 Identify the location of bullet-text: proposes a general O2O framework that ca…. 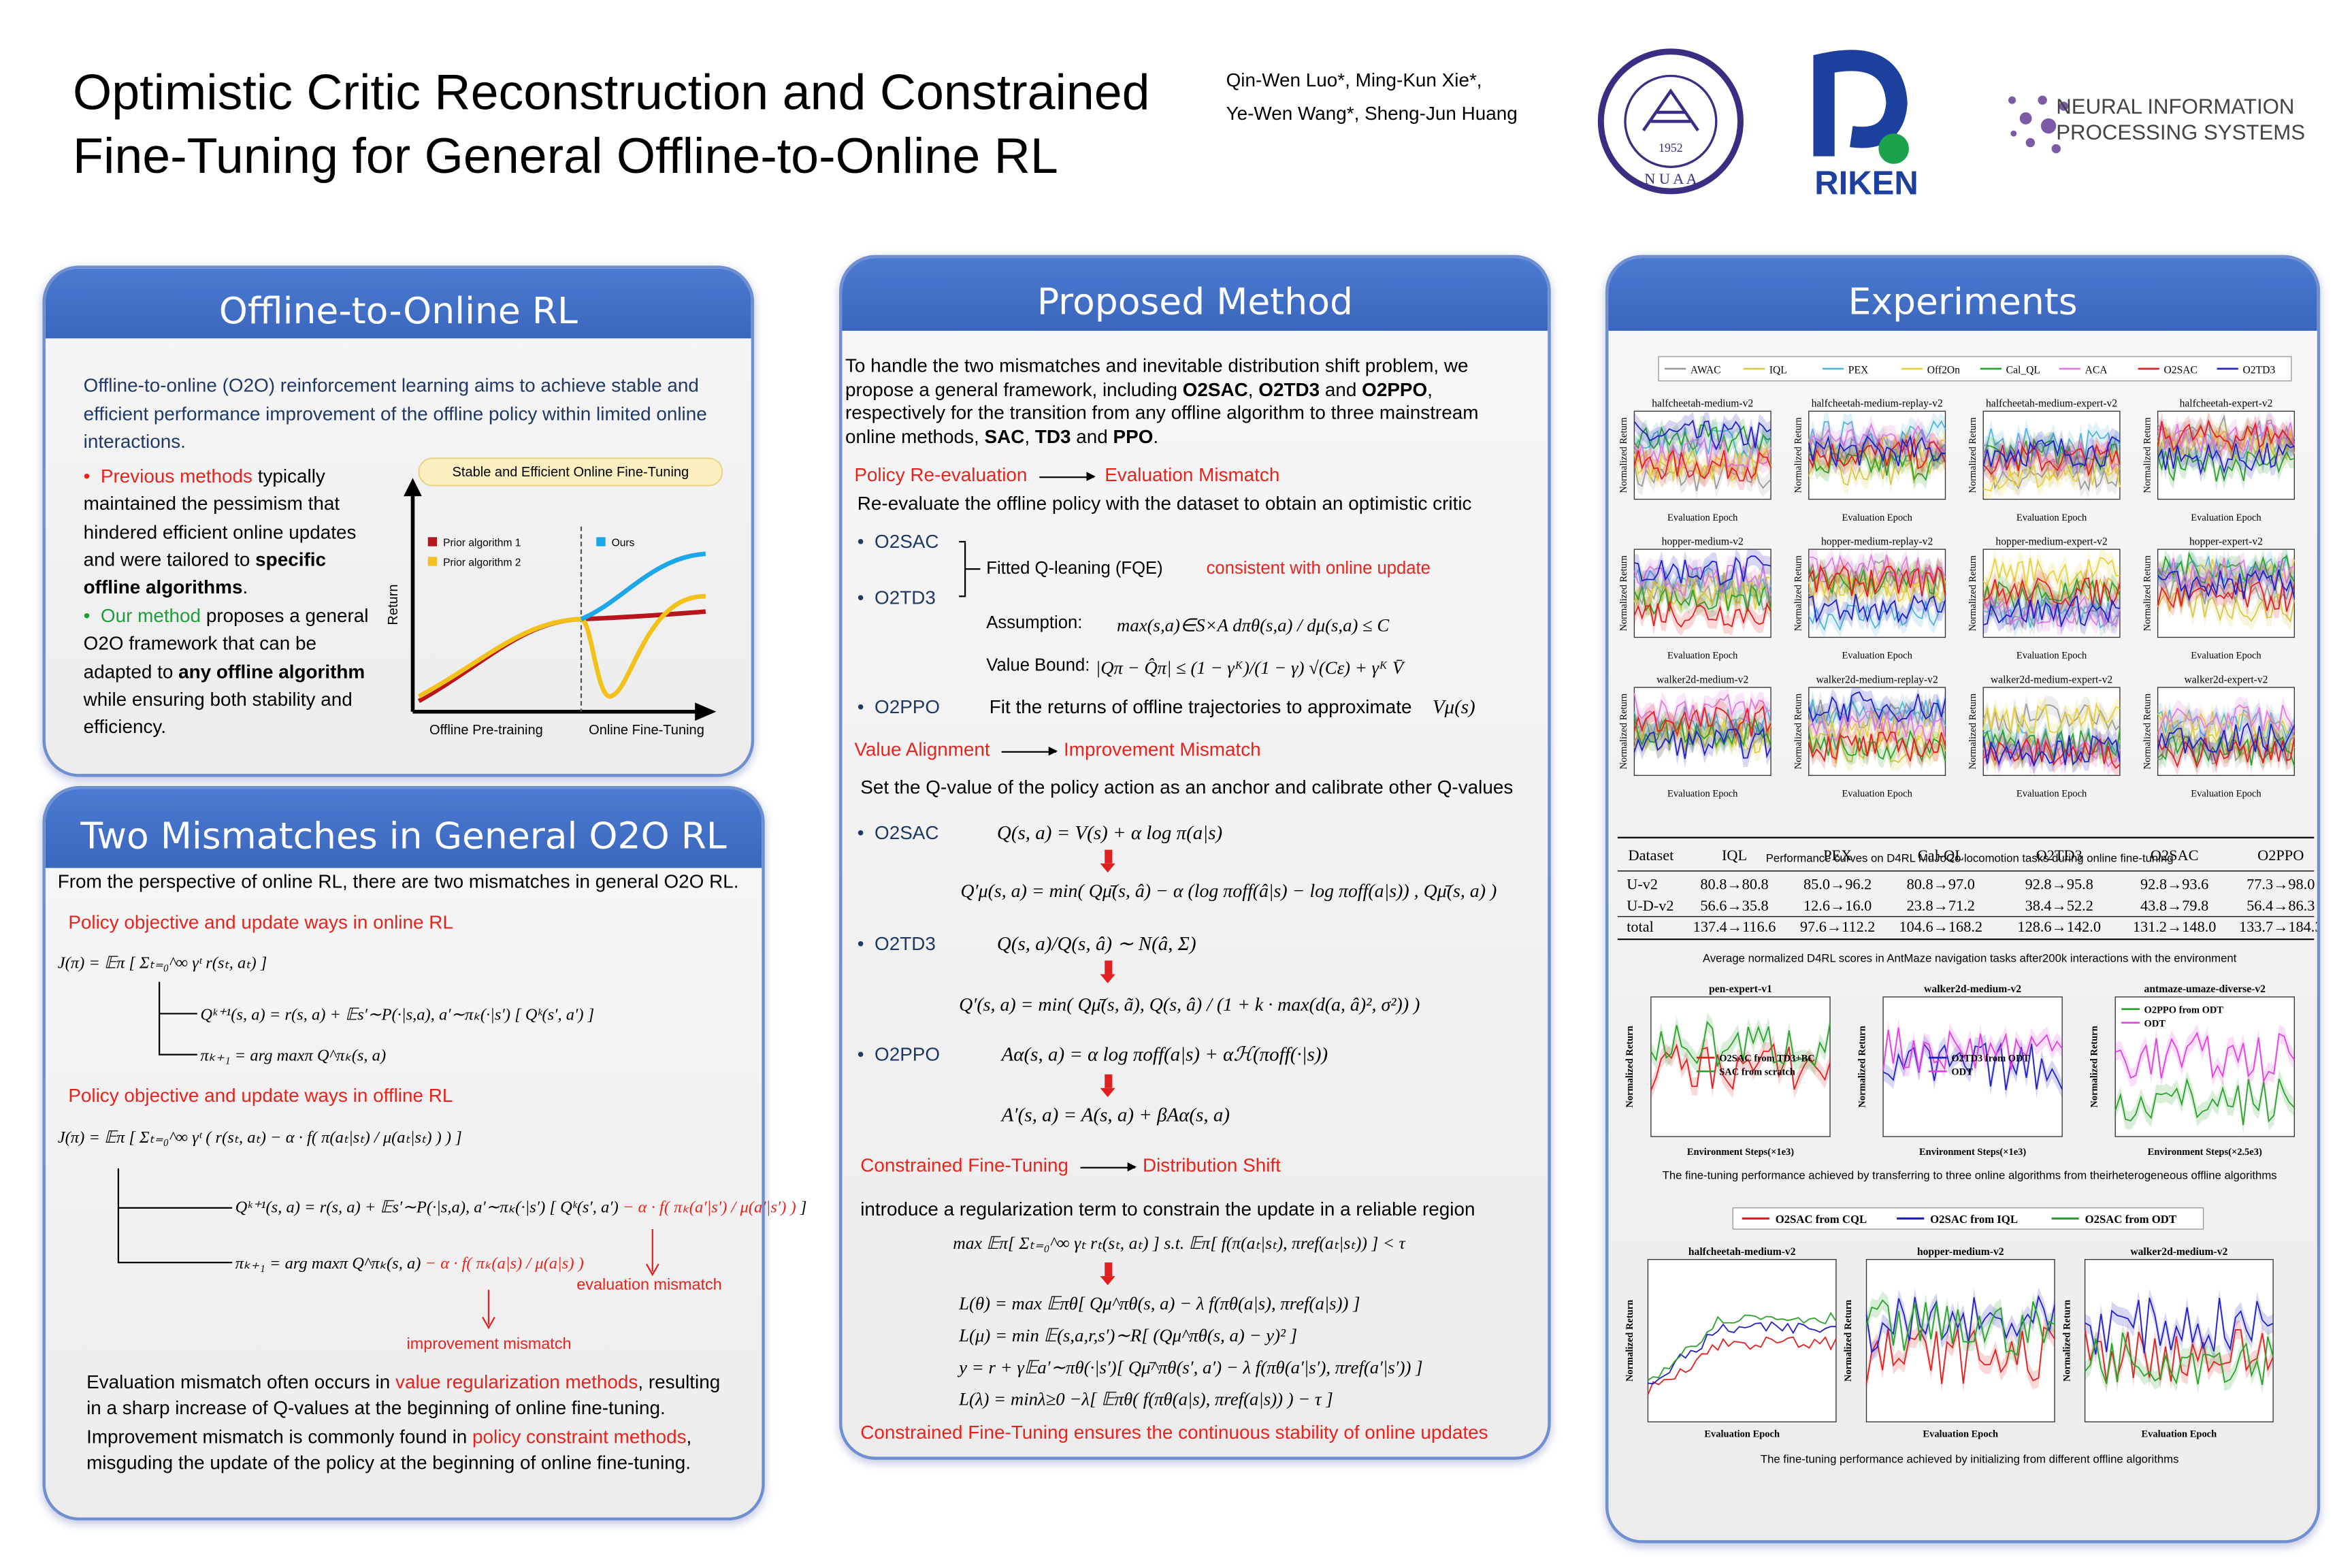
(226, 644).